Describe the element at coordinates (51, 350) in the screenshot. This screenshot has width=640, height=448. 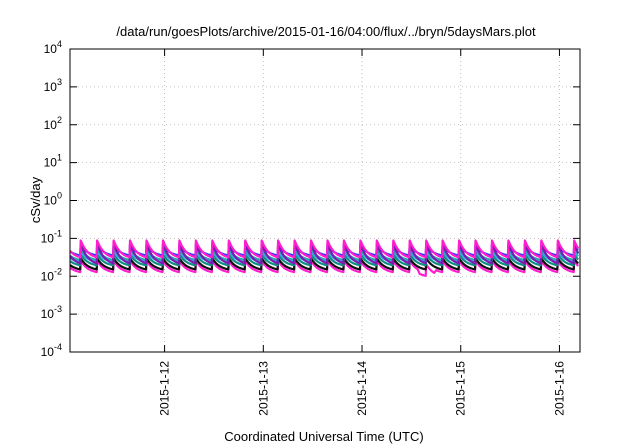
I see `y-tick-label: 10⁻⁴` at that location.